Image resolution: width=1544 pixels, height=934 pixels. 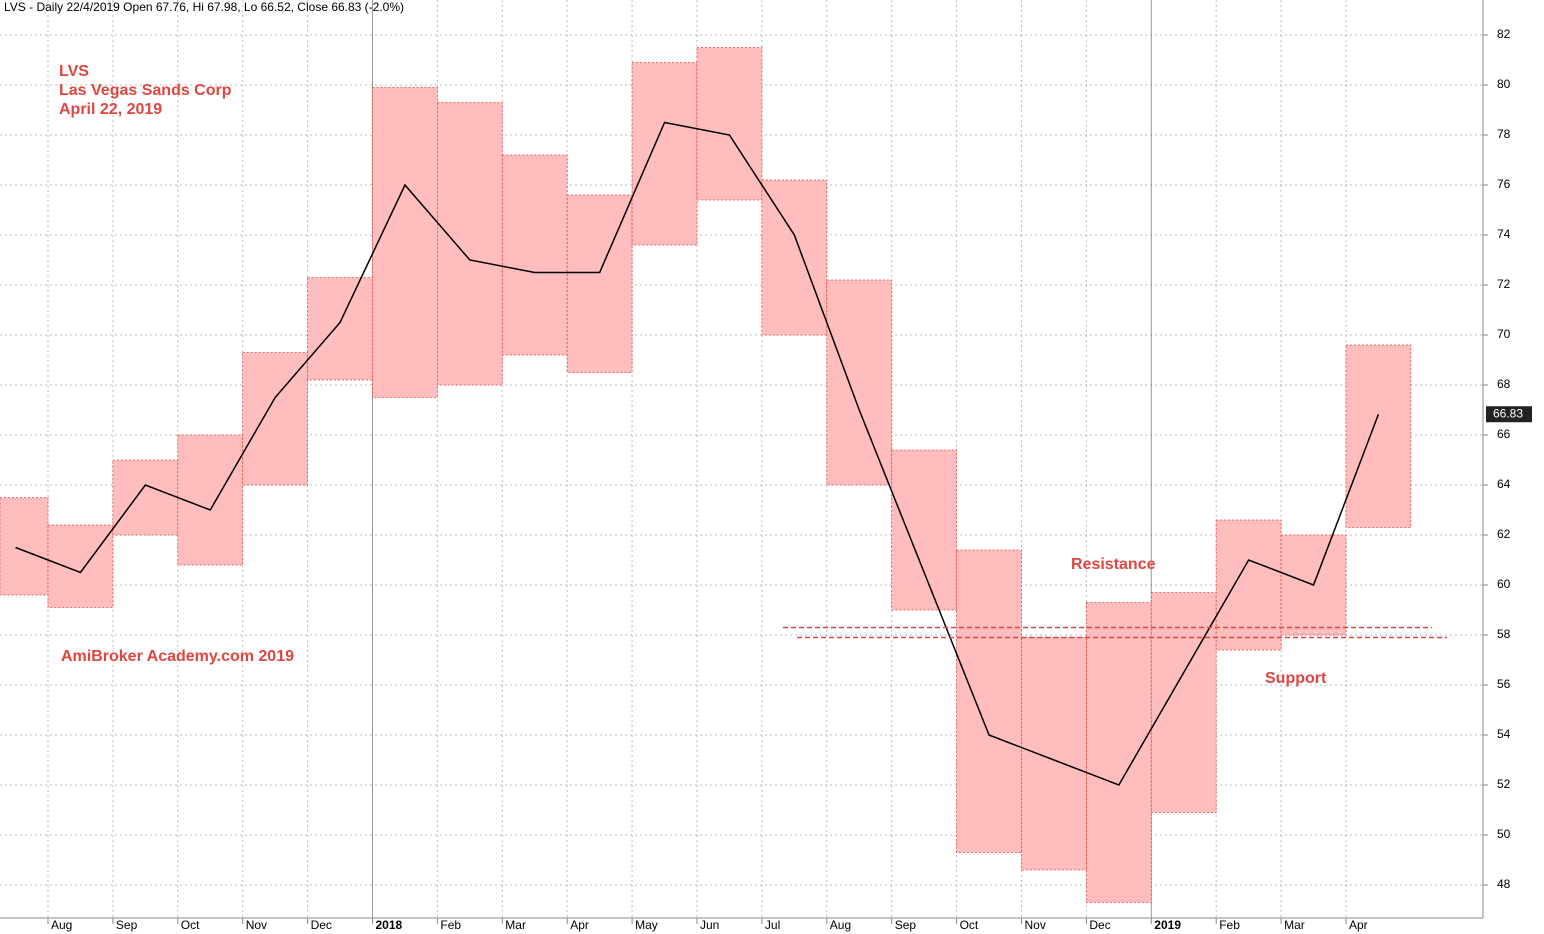 What do you see at coordinates (177, 656) in the screenshot?
I see `annotation: AmiBroker Academy.com 2019` at bounding box center [177, 656].